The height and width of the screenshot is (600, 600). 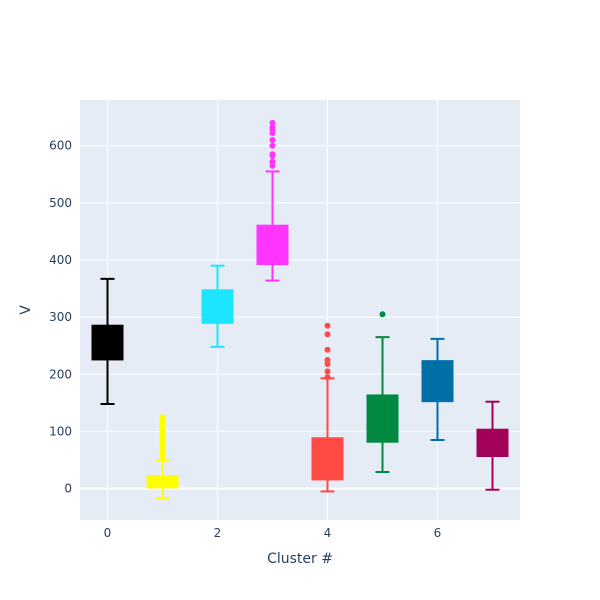 What do you see at coordinates (328, 533) in the screenshot?
I see `x-tick-label: 4` at bounding box center [328, 533].